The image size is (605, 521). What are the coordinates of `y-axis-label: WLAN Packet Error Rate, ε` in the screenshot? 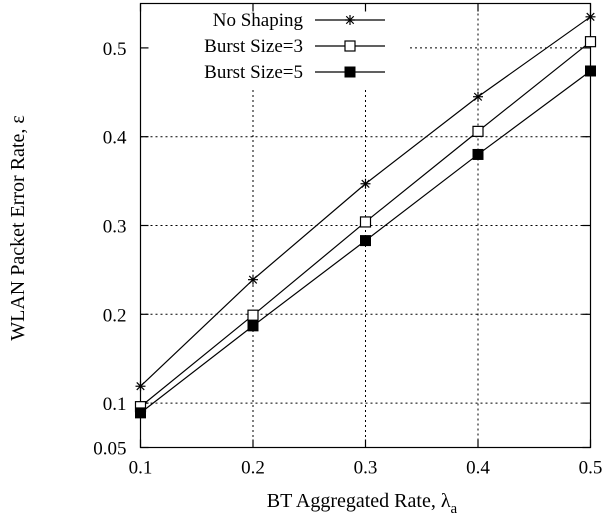 It's located at (18, 228).